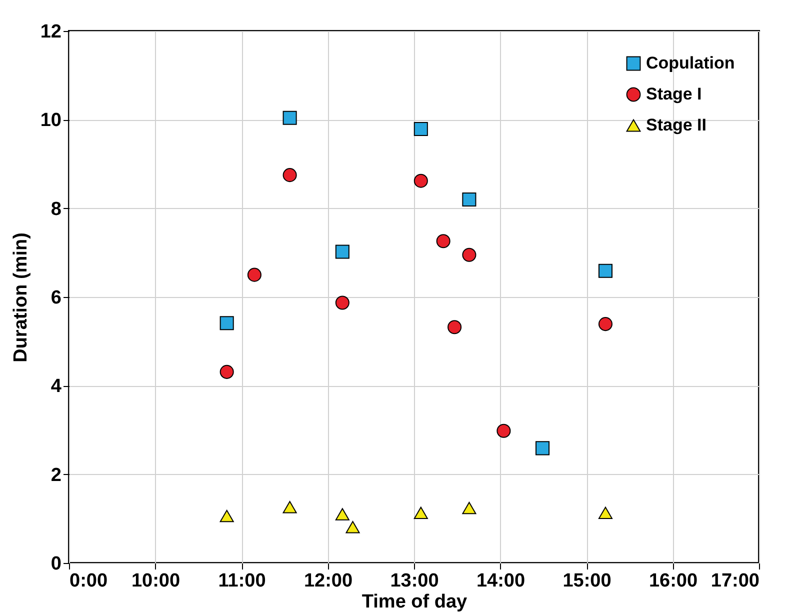 The height and width of the screenshot is (616, 807). Describe the element at coordinates (674, 94) in the screenshot. I see `legend-label: Stage I` at that location.